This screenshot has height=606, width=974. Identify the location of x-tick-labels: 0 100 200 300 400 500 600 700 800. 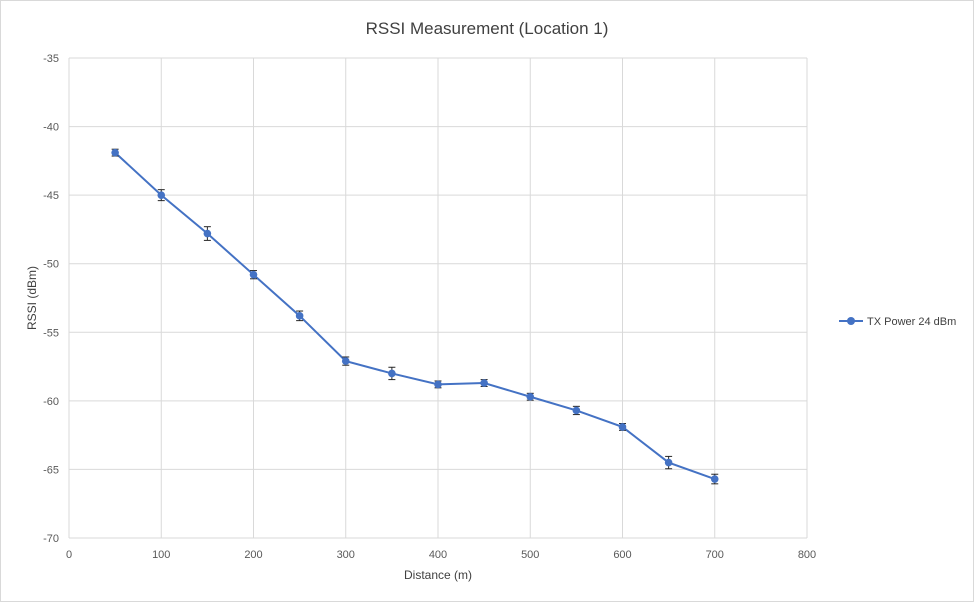
(441, 555).